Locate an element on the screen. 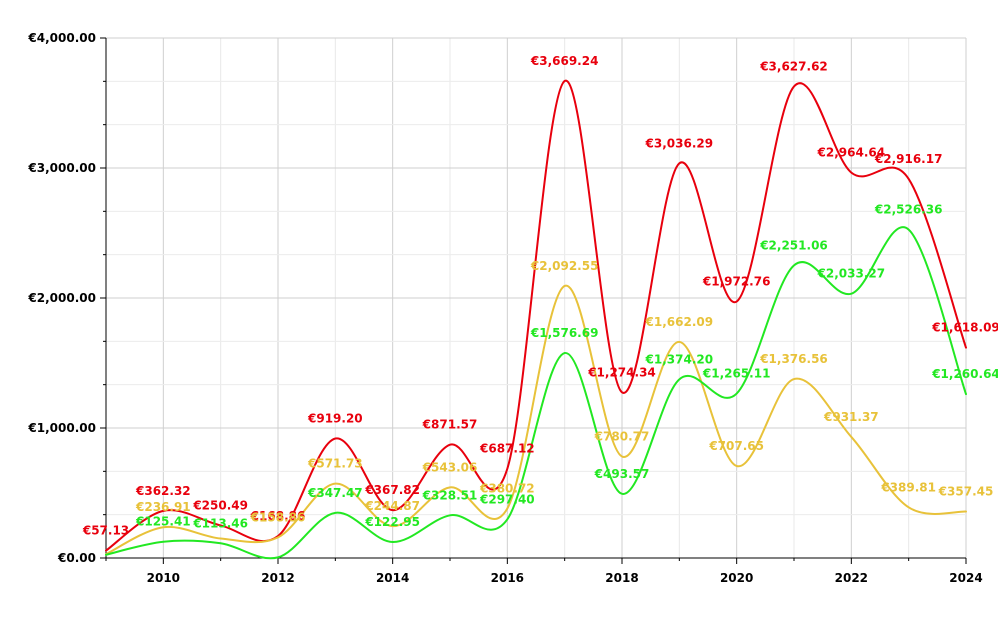 Image resolution: width=998 pixels, height=617 pixels. data-label: €1,274.34 is located at coordinates (621, 372).